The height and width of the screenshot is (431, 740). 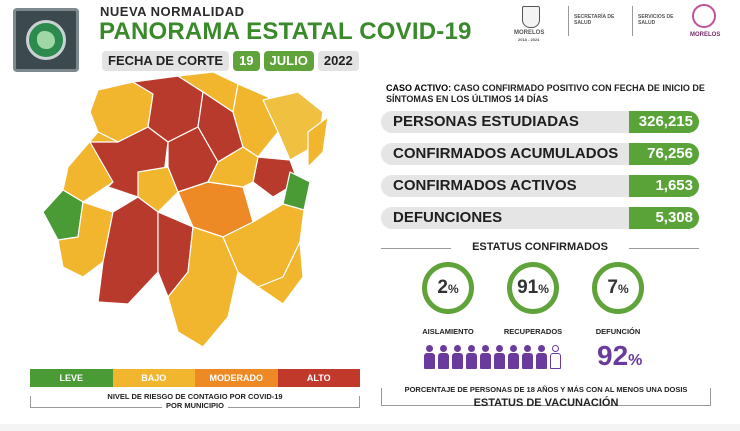 I want to click on region-center-yellow, so click(x=158, y=189).